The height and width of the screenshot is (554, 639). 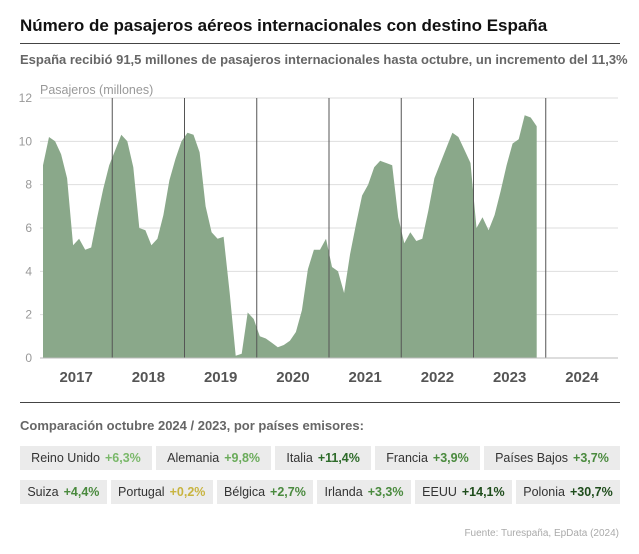 What do you see at coordinates (568, 492) in the screenshot?
I see `country-chip: Polonia +30,7%` at bounding box center [568, 492].